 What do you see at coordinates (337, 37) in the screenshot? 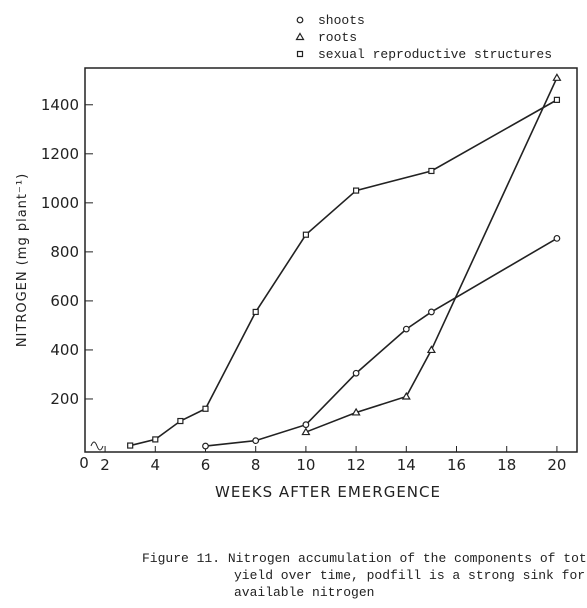
I see `legend-label: roots` at bounding box center [337, 37].